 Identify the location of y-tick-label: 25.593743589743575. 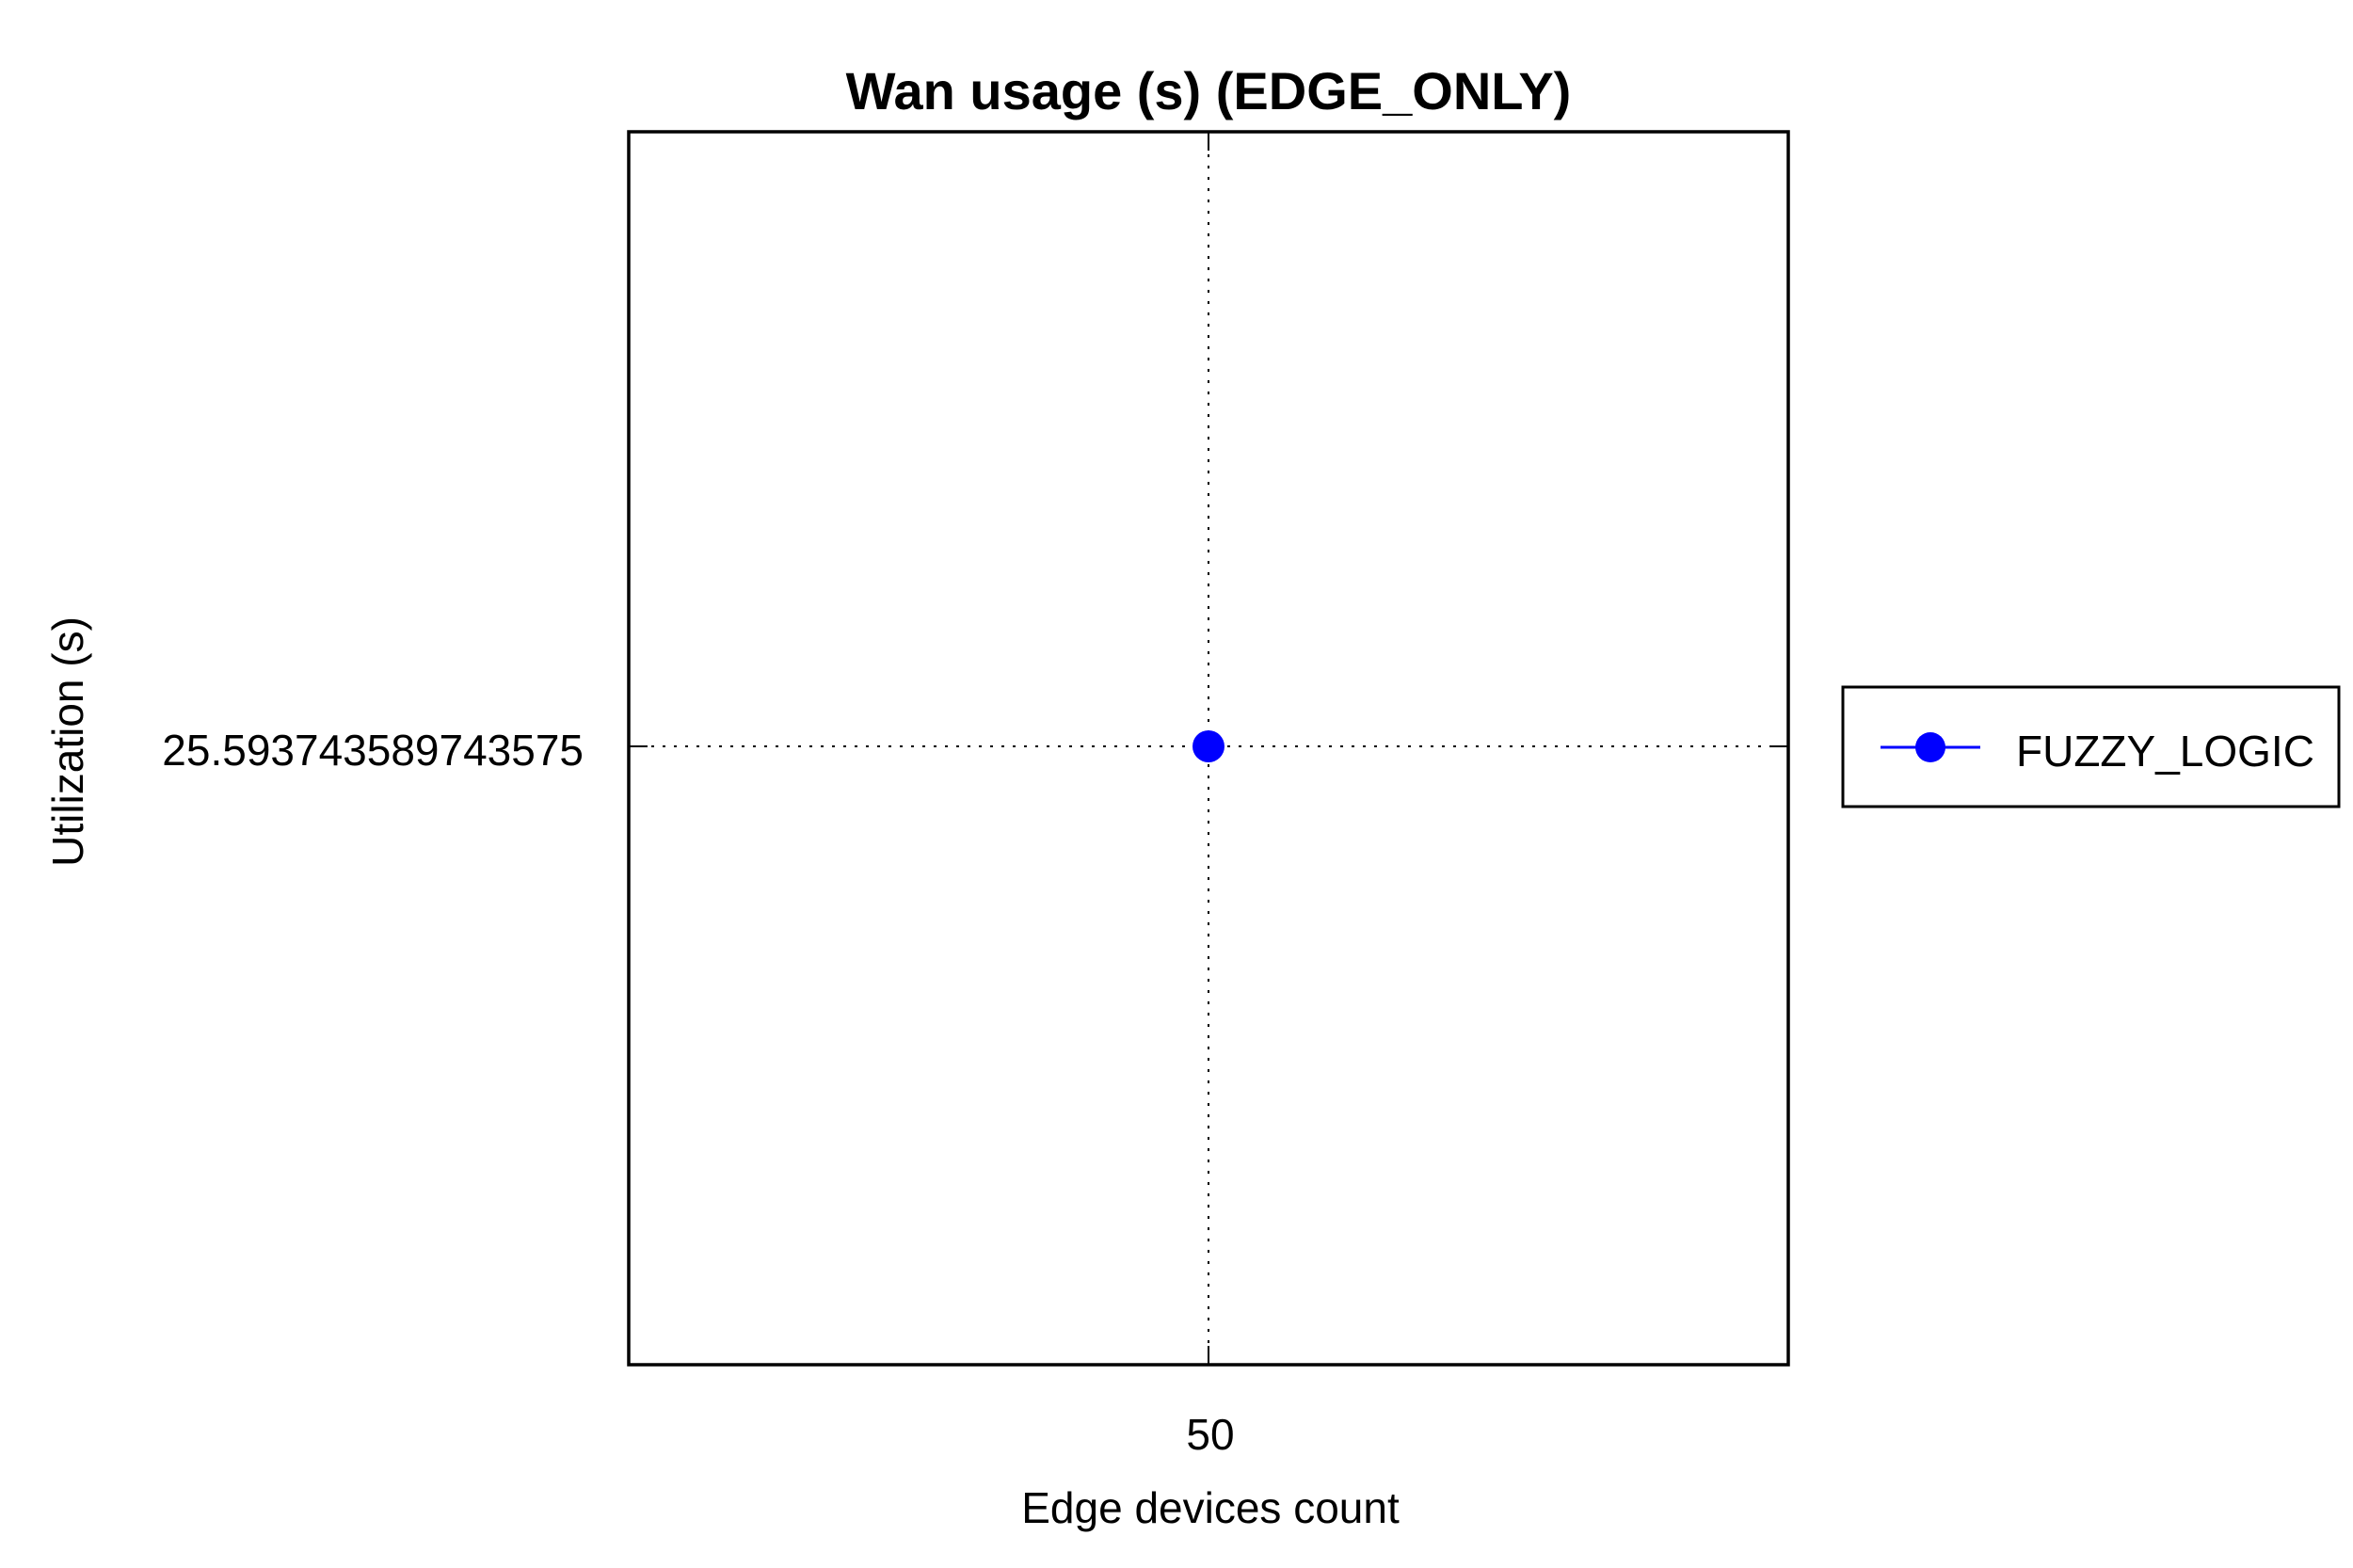
(373, 750).